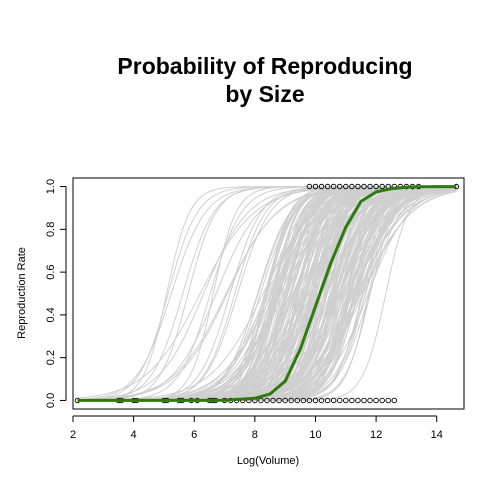  I want to click on x-tick-label: 10, so click(315, 435).